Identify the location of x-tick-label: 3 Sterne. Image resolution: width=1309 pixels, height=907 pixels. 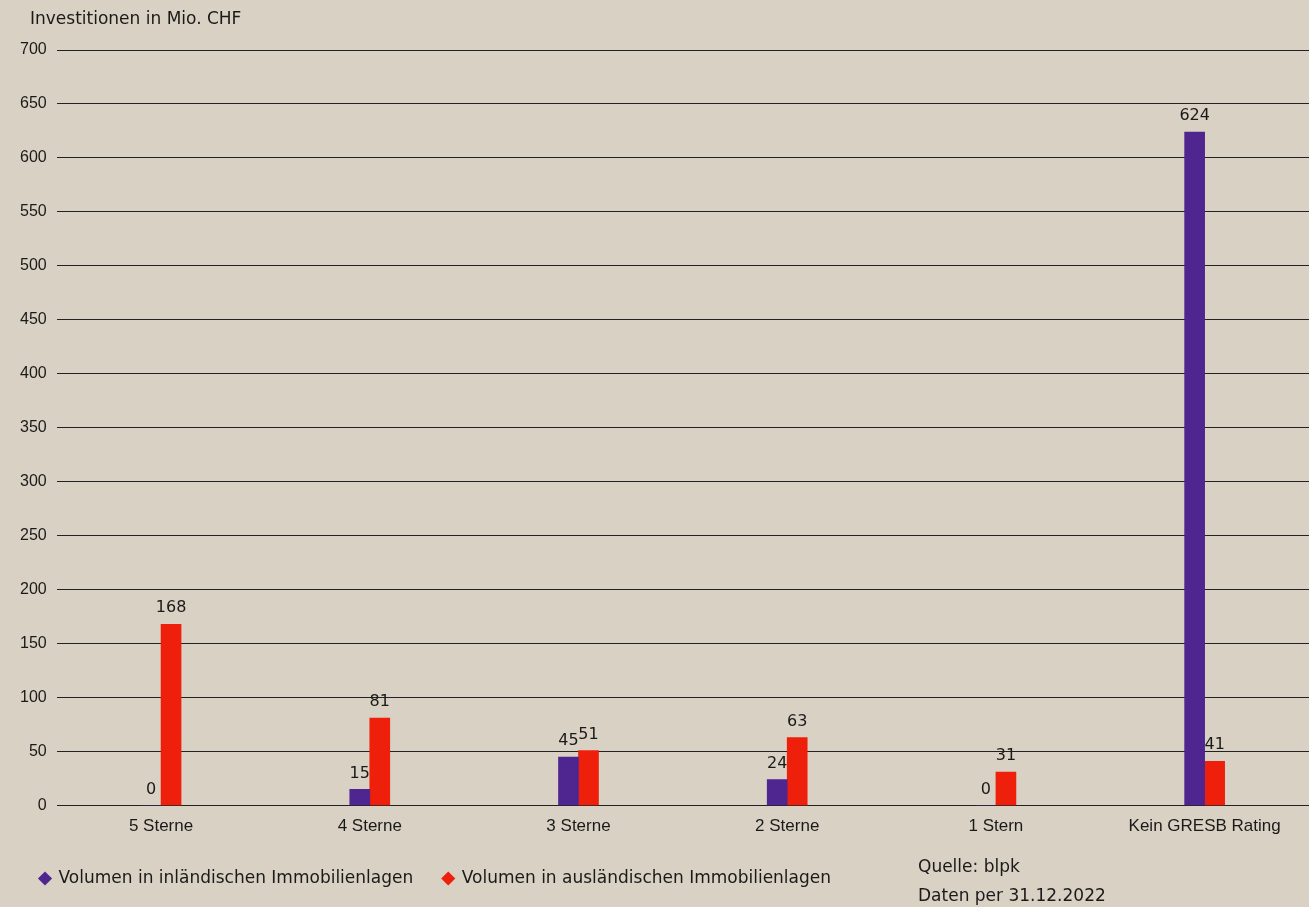
(578, 826).